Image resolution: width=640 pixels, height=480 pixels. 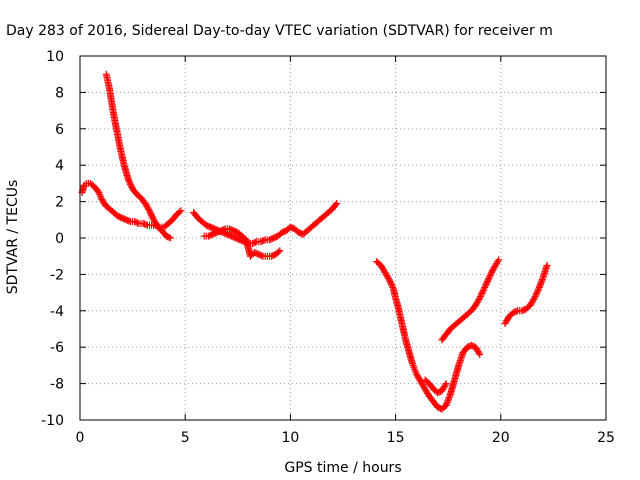 What do you see at coordinates (55, 57) in the screenshot?
I see `y-tick-label: 10` at bounding box center [55, 57].